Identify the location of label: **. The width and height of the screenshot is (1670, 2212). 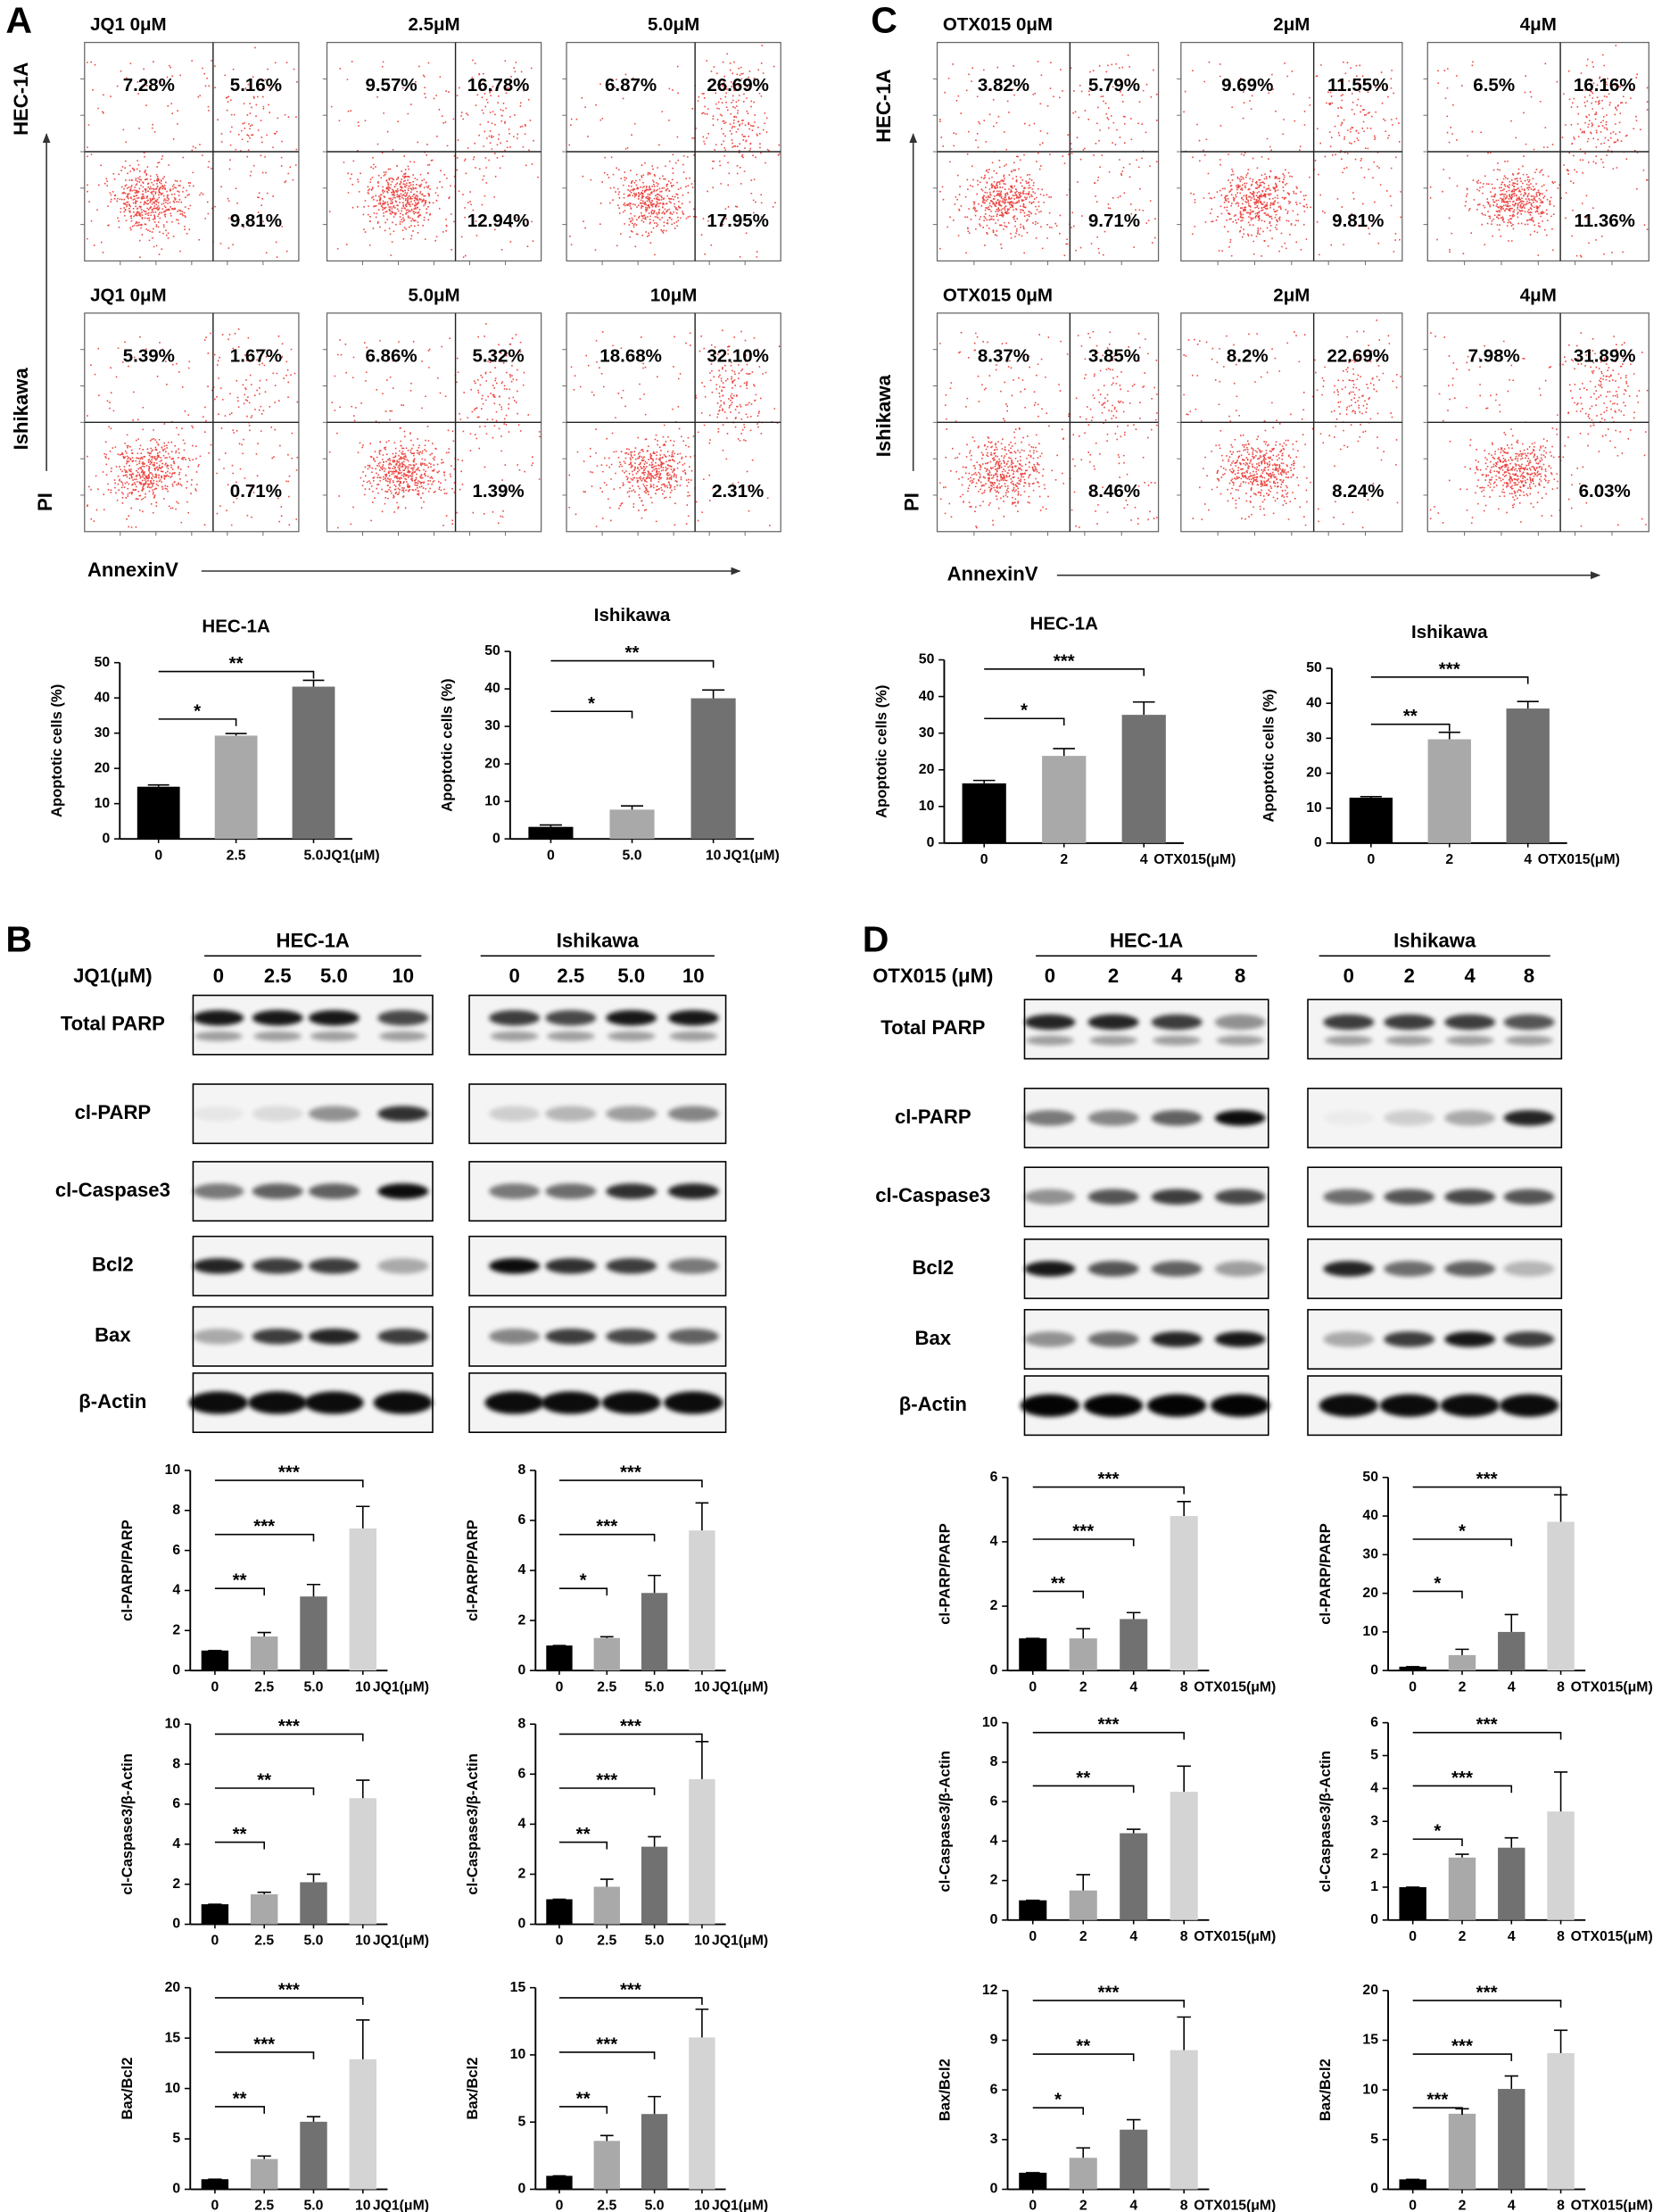
(1058, 1583).